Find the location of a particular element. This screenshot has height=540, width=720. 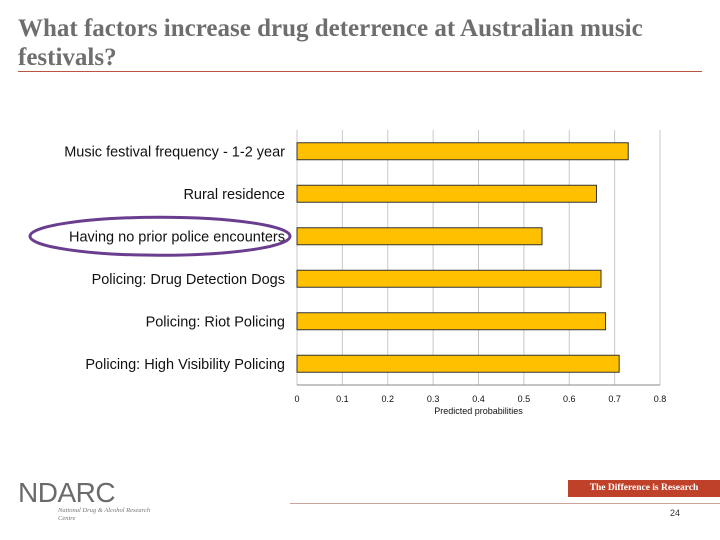

title-divider is located at coordinates (360, 71).